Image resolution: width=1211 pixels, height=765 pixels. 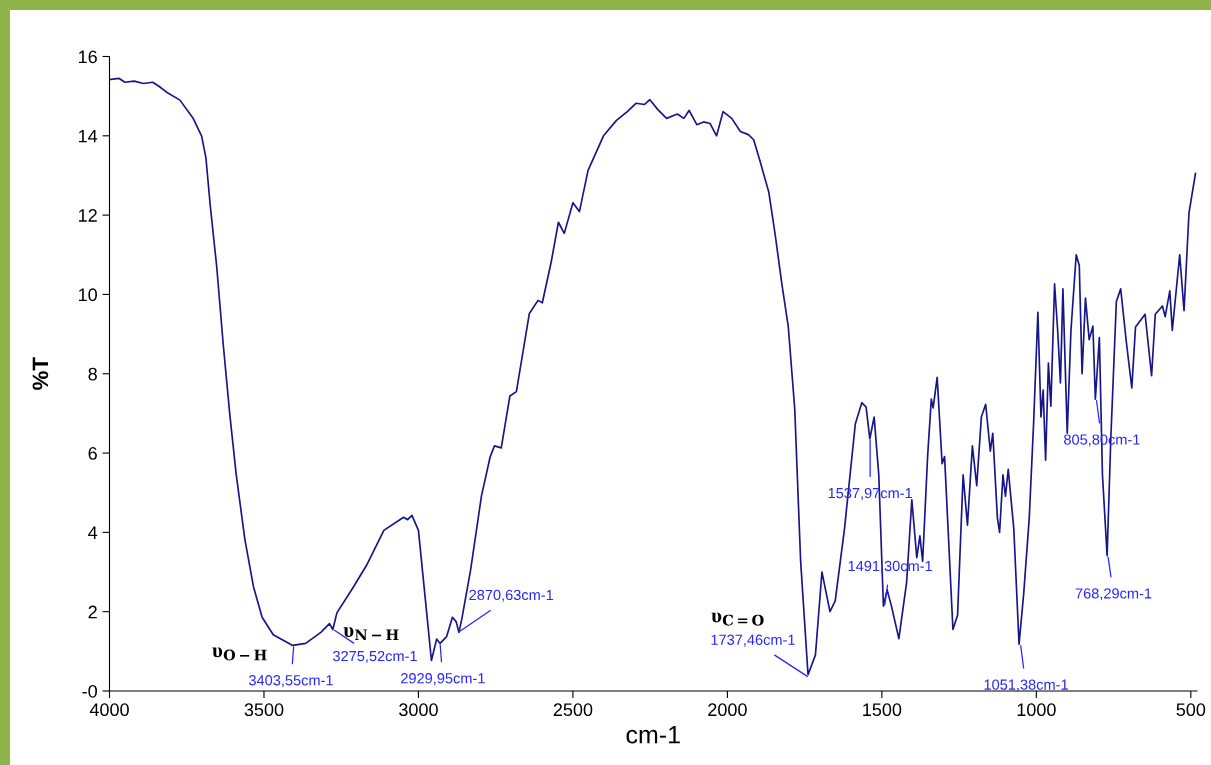 I want to click on x-tick-label: 3500, so click(x=264, y=710).